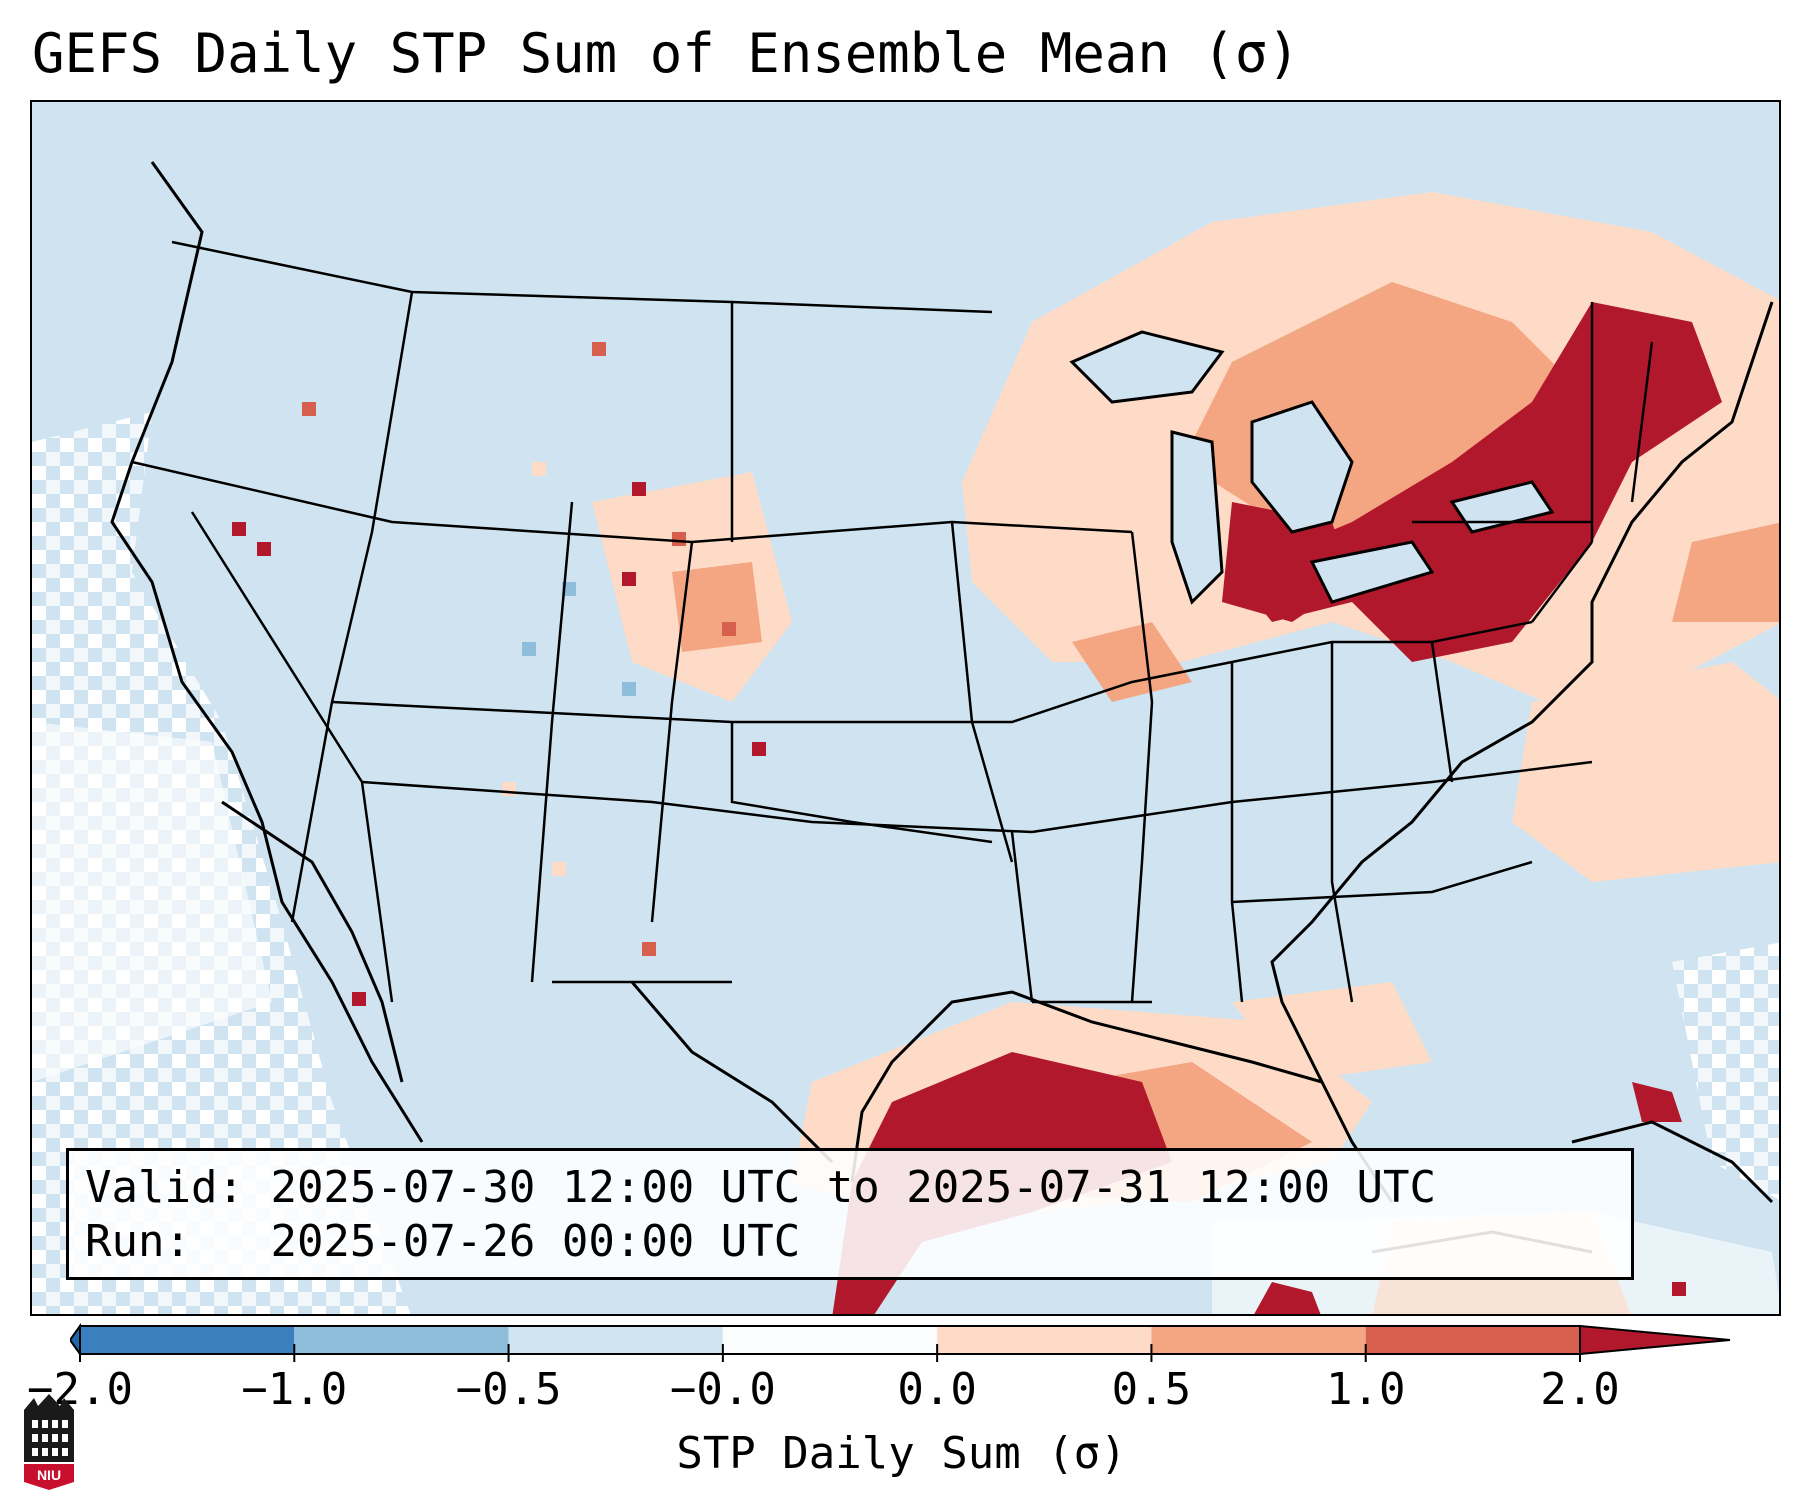  I want to click on colorbar-extend-low, so click(75, 1340).